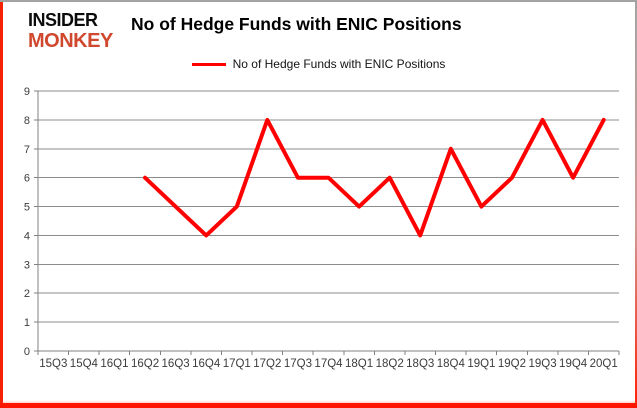  Describe the element at coordinates (145, 364) in the screenshot. I see `x-tick-label: 16Q2` at that location.